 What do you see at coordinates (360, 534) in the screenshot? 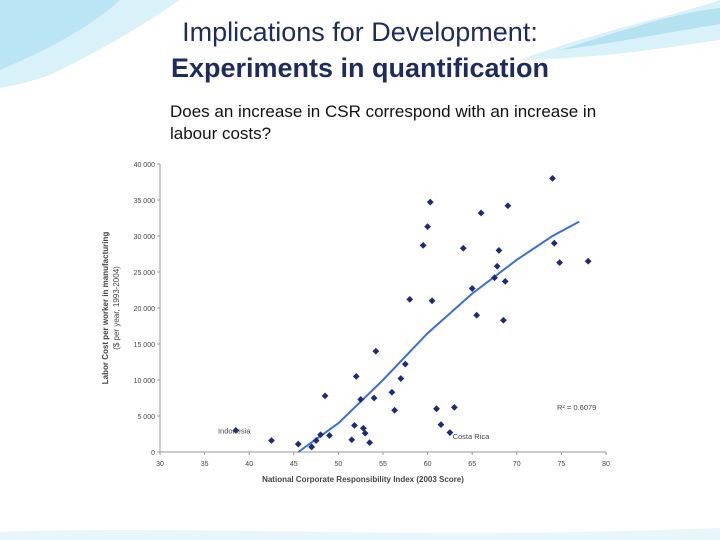
I see `bottom-wave-decoration` at bounding box center [360, 534].